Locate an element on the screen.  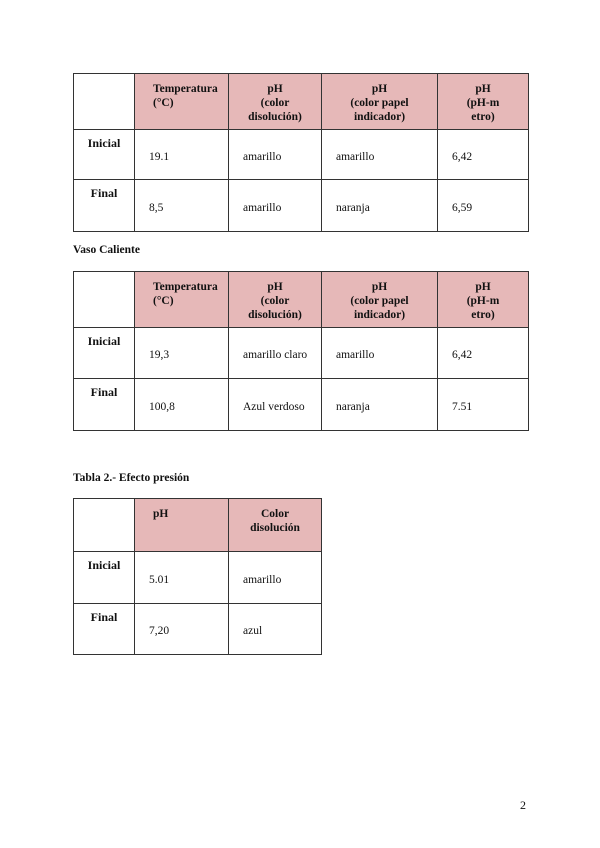
table-cell: 5.01 is located at coordinates (181, 577).